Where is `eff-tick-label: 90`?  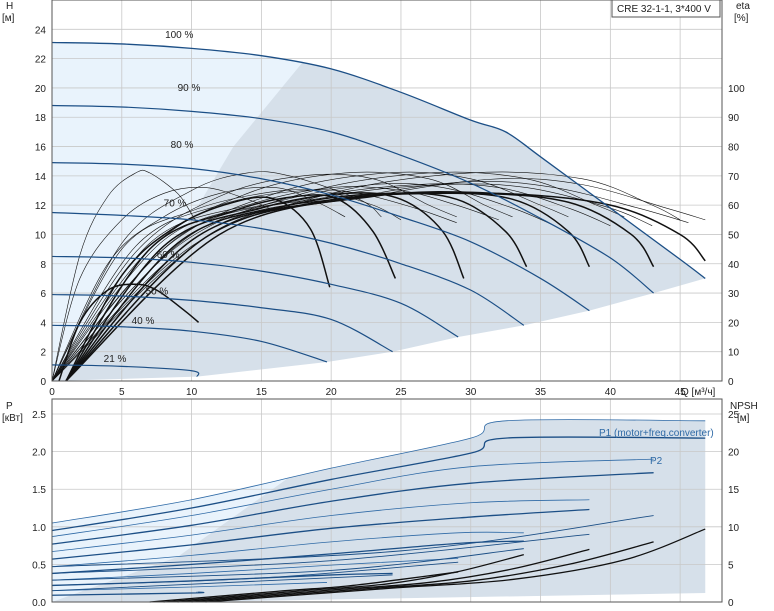 eff-tick-label: 90 is located at coordinates (734, 118).